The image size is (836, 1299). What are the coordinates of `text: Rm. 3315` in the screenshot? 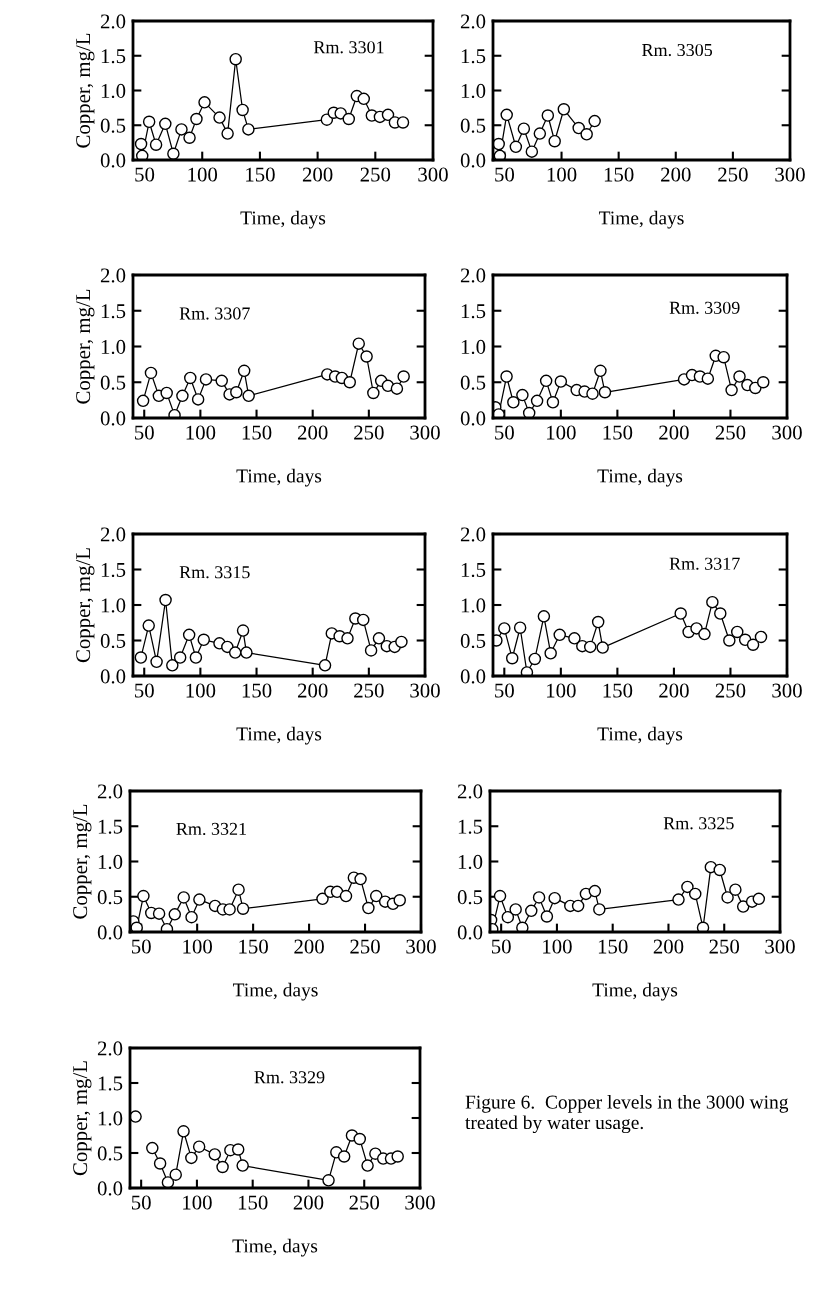 It's located at (214, 572).